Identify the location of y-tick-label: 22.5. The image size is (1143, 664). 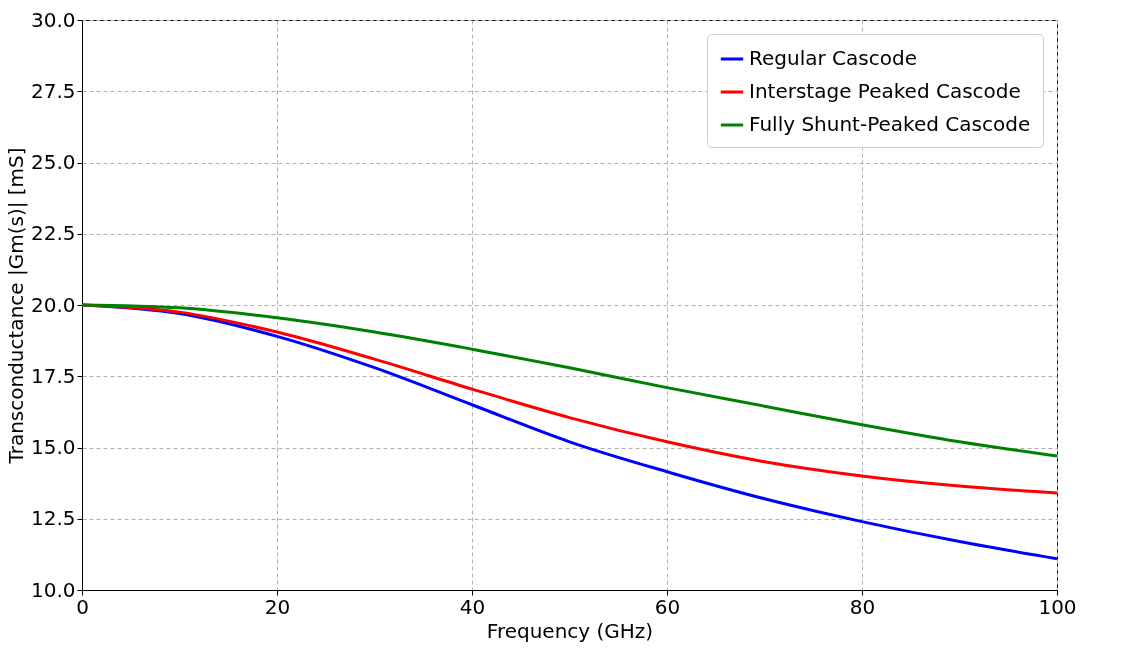
(53, 233).